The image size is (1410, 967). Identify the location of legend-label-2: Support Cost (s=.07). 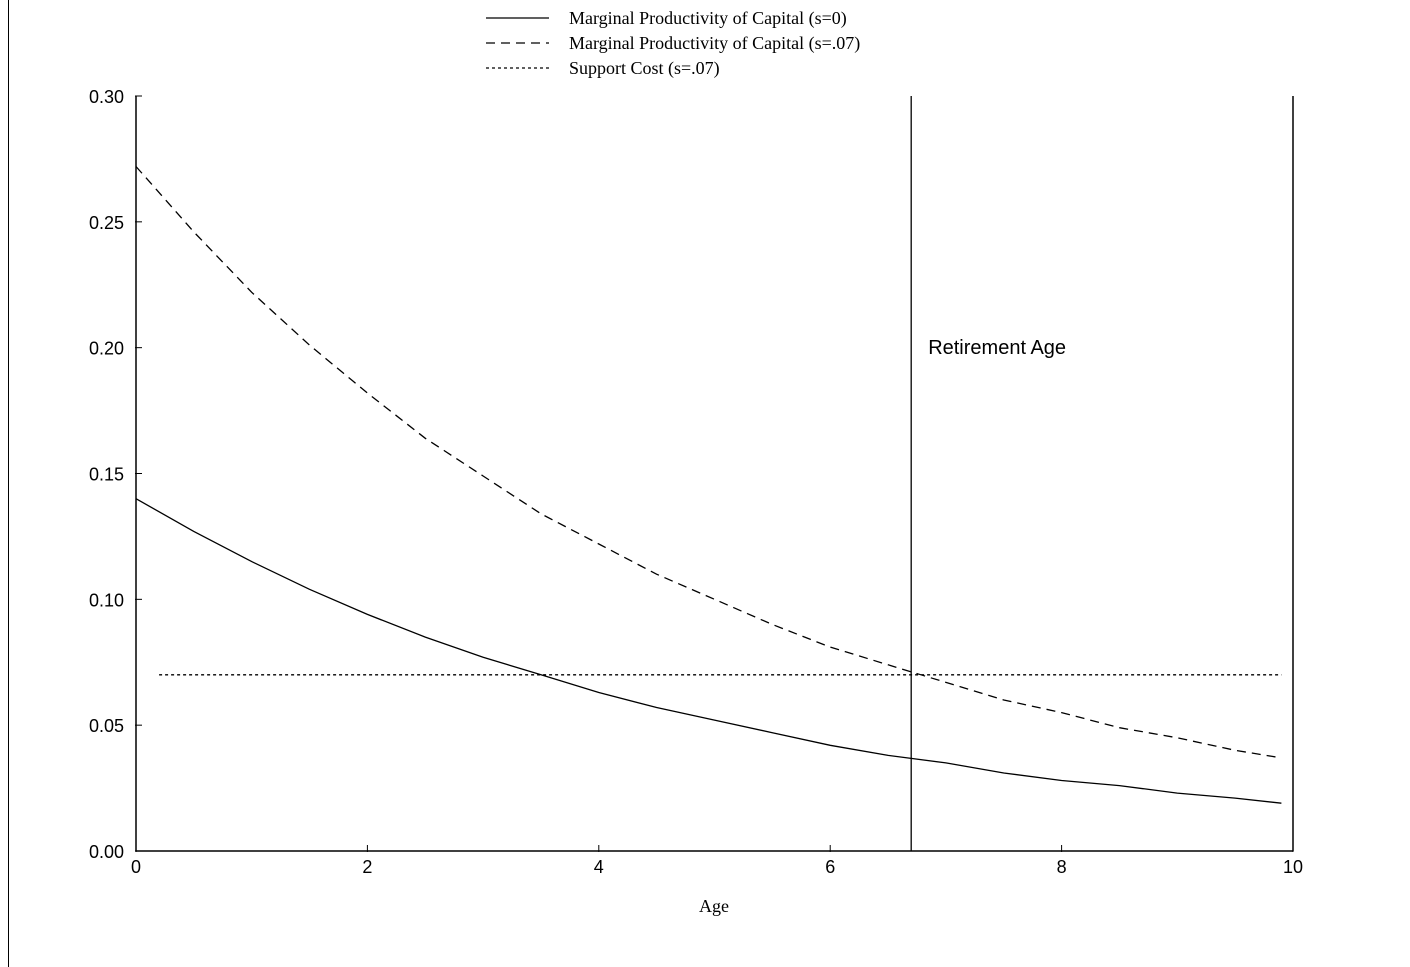
(644, 68).